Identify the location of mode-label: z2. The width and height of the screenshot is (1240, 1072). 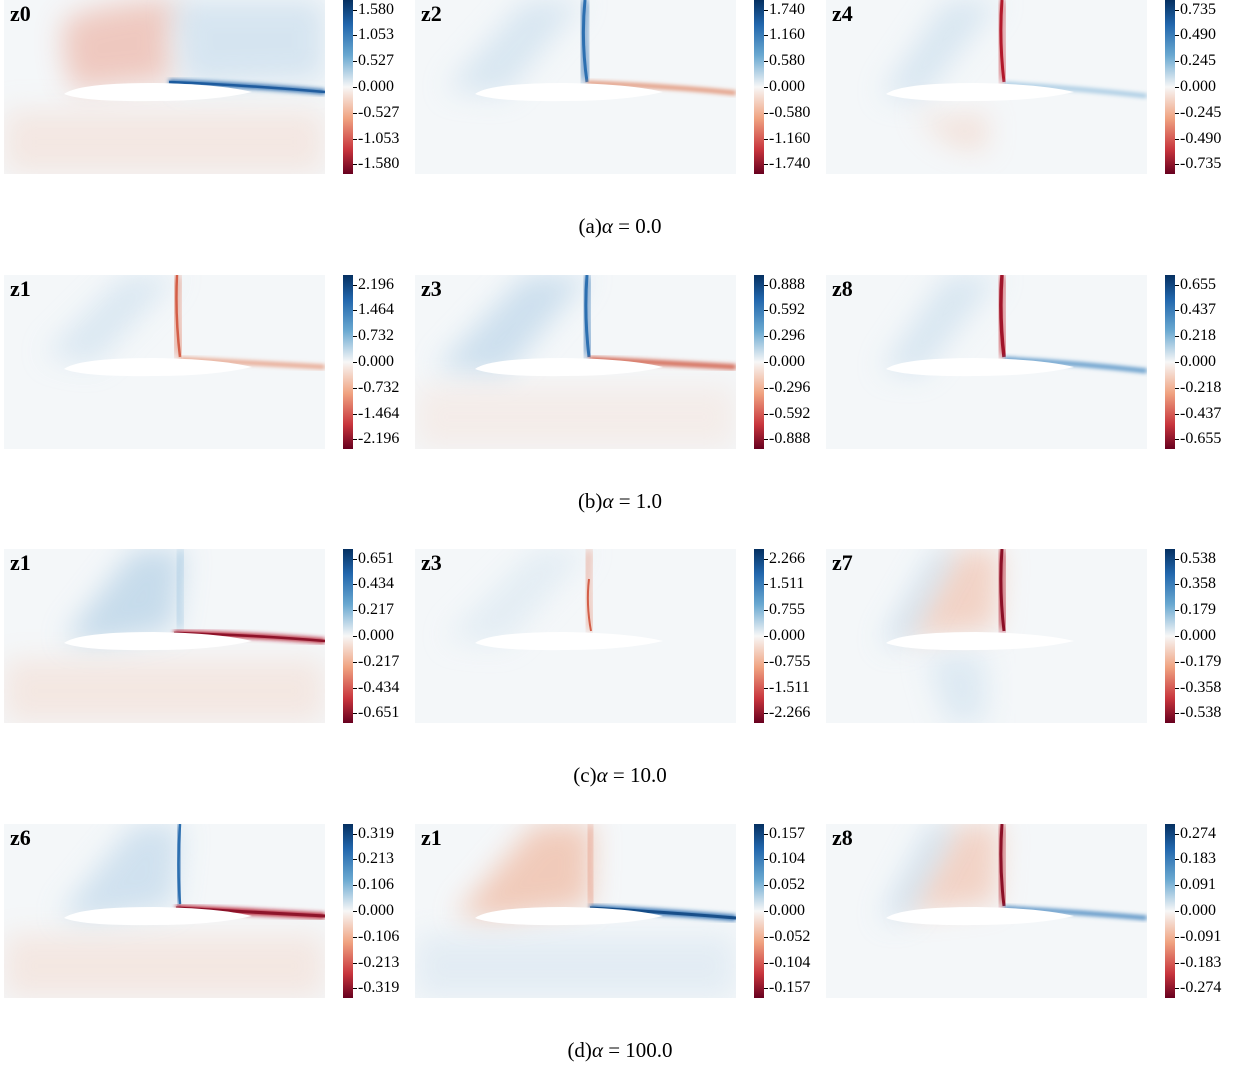
(431, 13).